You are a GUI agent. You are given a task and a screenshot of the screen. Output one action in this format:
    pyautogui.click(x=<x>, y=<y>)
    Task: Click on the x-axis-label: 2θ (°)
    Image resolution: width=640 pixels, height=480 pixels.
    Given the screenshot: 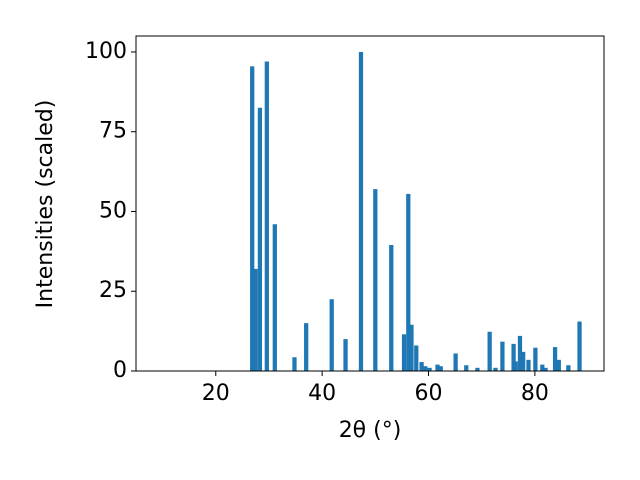 What is the action you would take?
    pyautogui.click(x=370, y=430)
    